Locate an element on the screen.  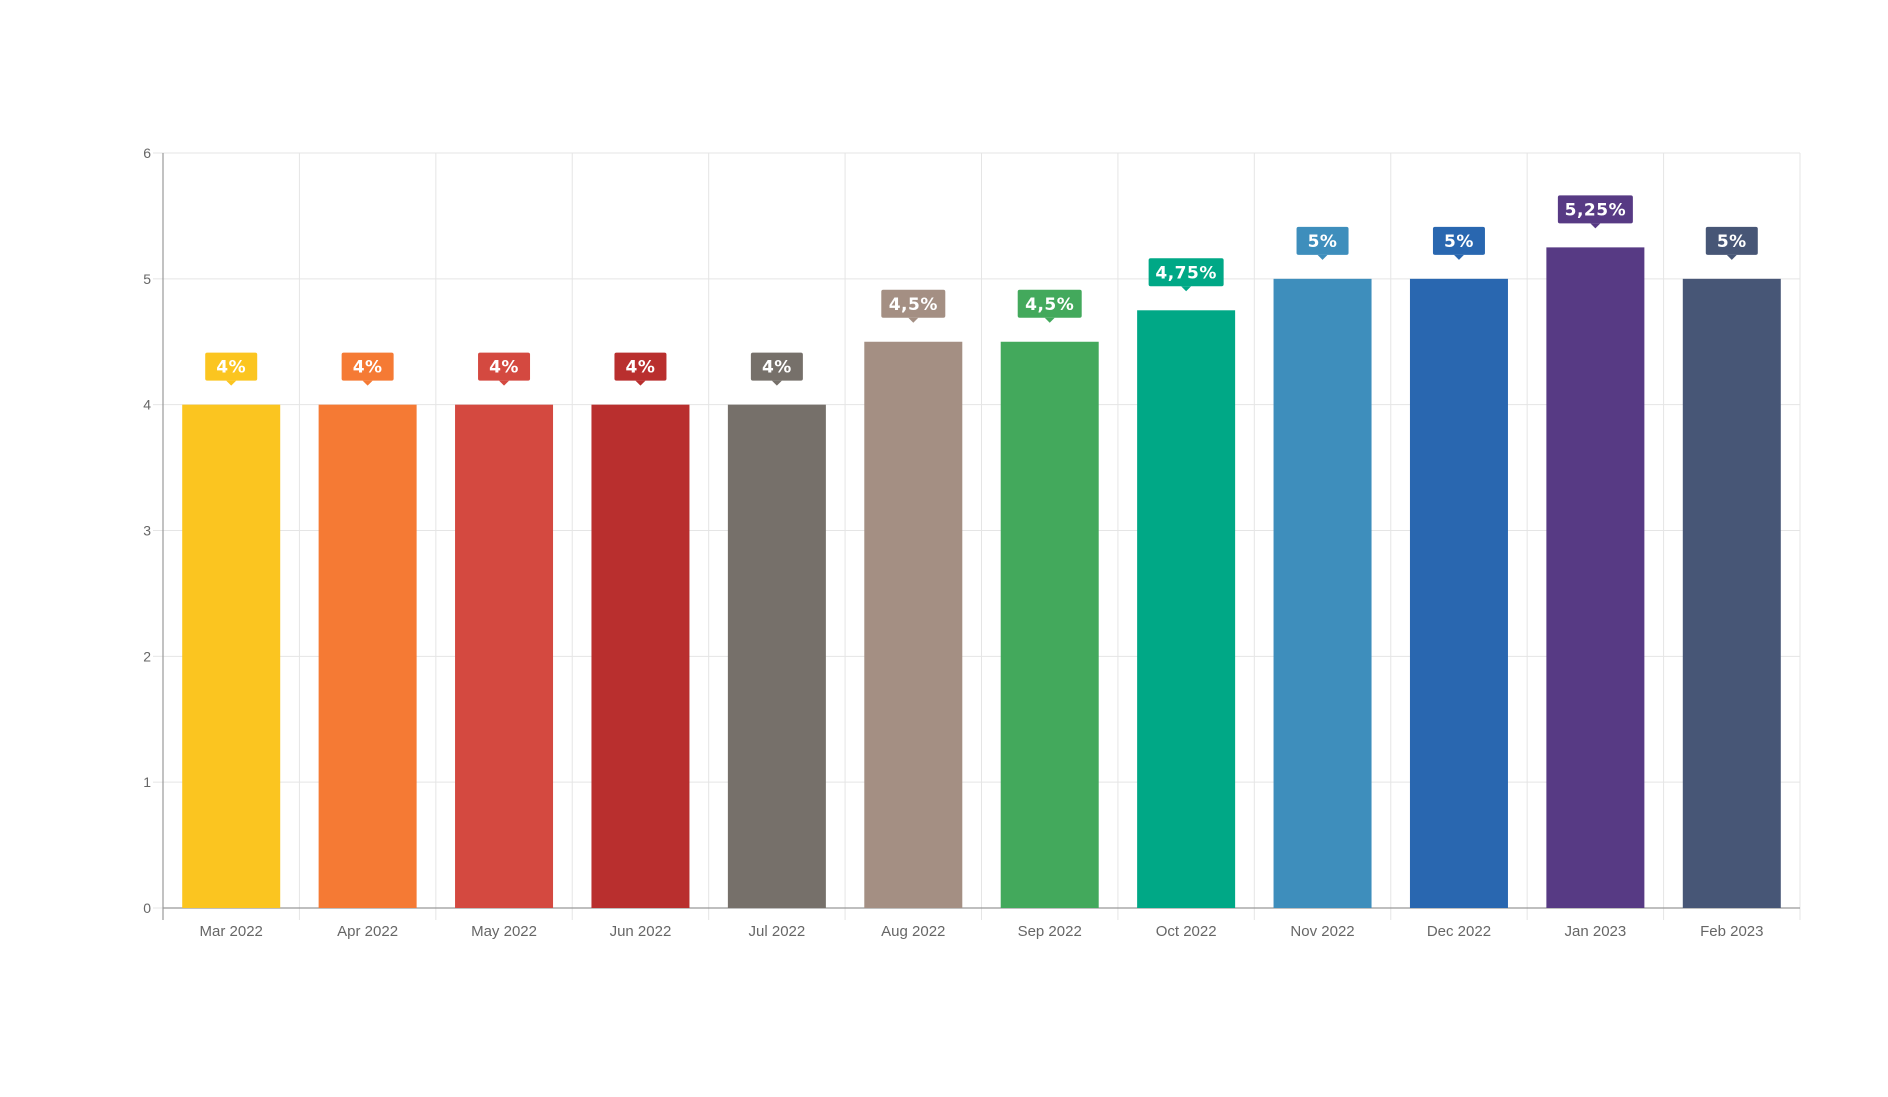
y-tick-label: 3 is located at coordinates (147, 531).